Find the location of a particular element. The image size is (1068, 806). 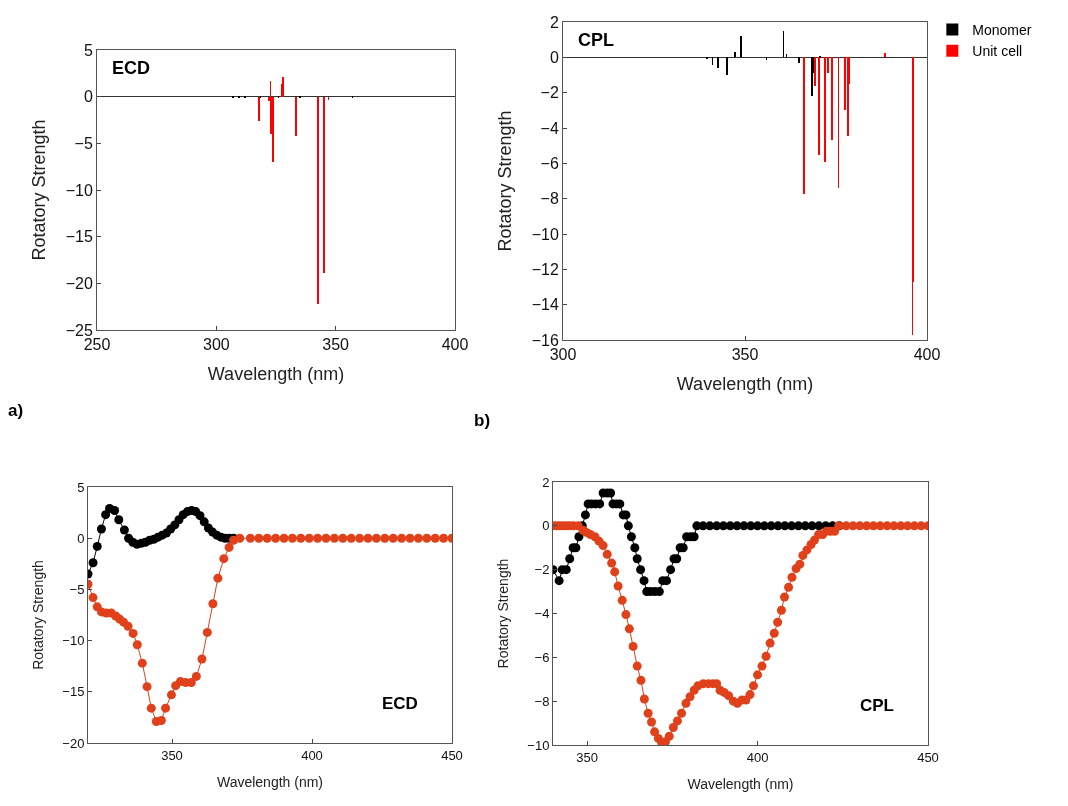

legend-label: Unit cell is located at coordinates (997, 51).